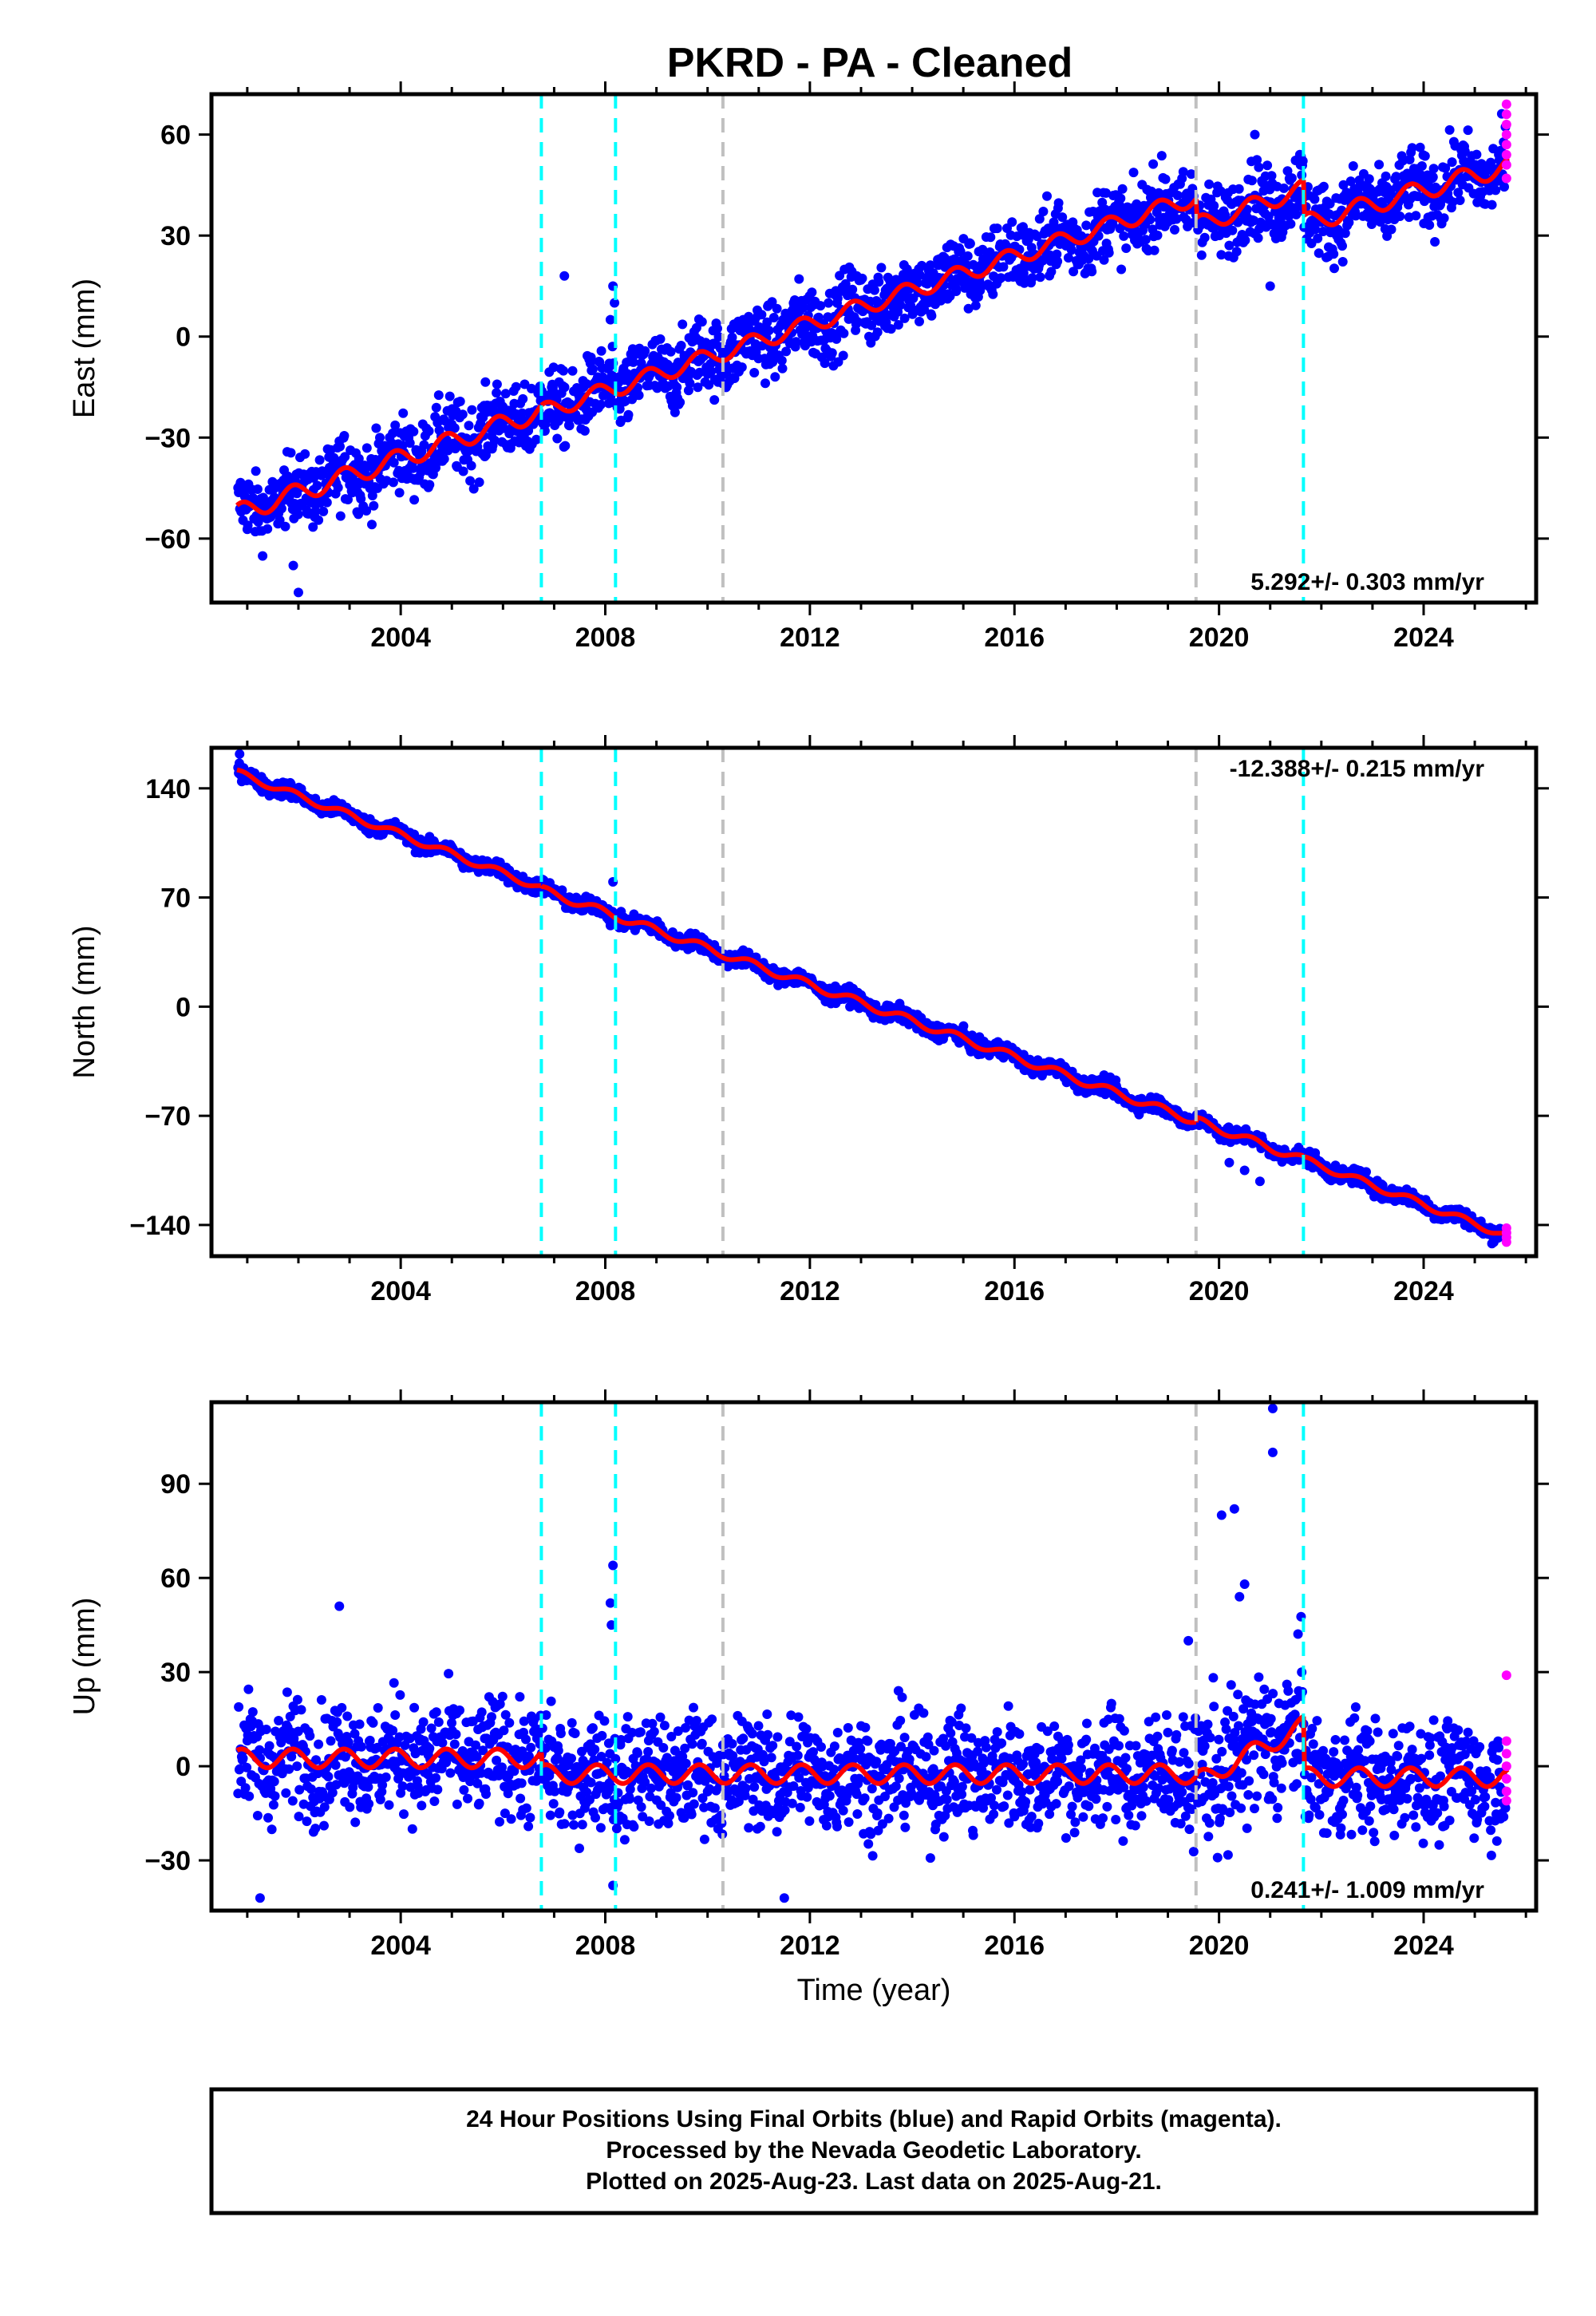 The image size is (1596, 2316). What do you see at coordinates (84, 1001) in the screenshot?
I see `y-axis-label: North (mm)` at bounding box center [84, 1001].